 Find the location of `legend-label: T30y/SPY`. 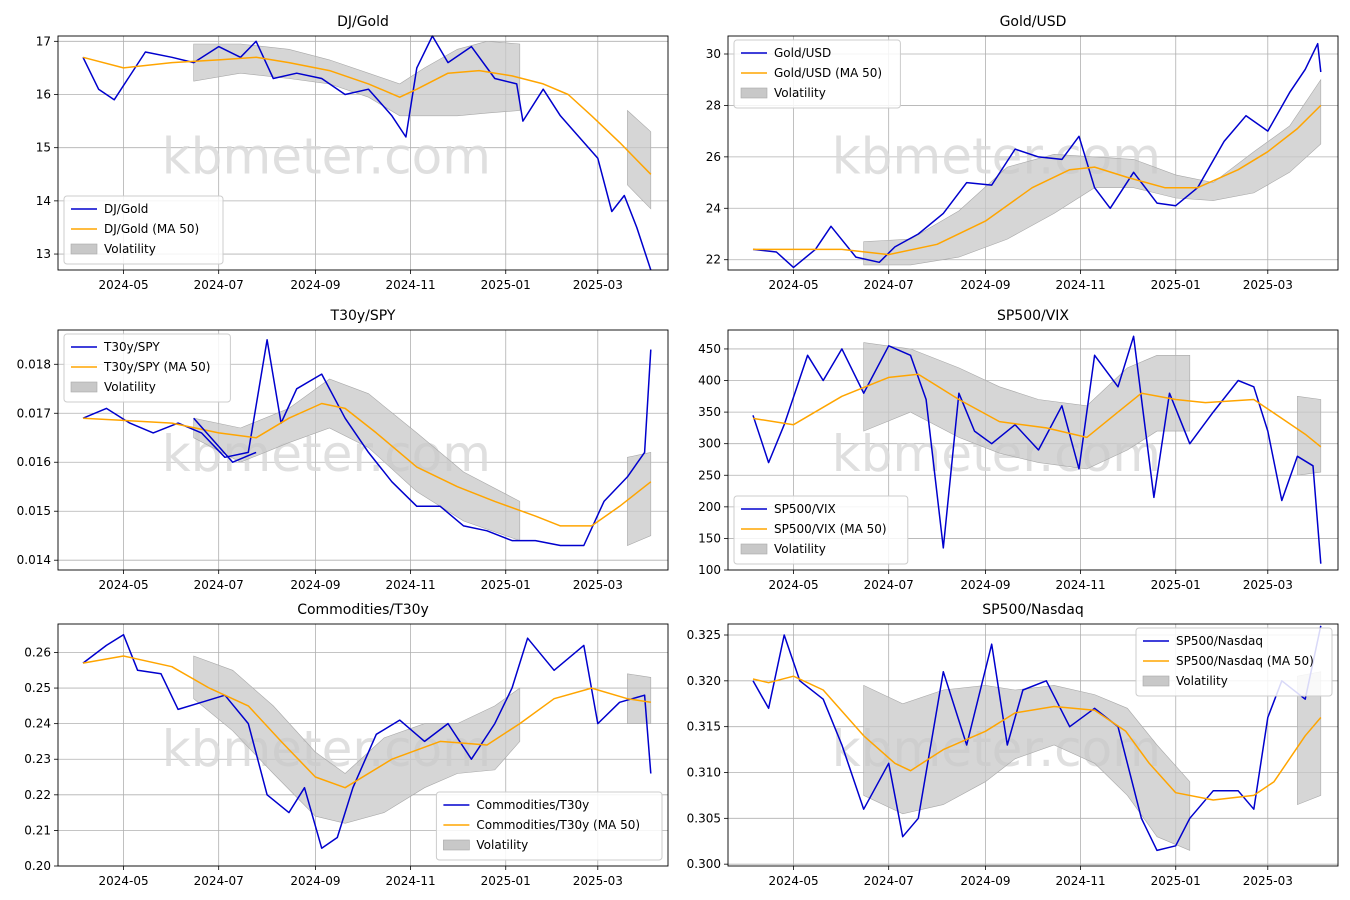

legend-label: T30y/SPY is located at coordinates (131, 347).